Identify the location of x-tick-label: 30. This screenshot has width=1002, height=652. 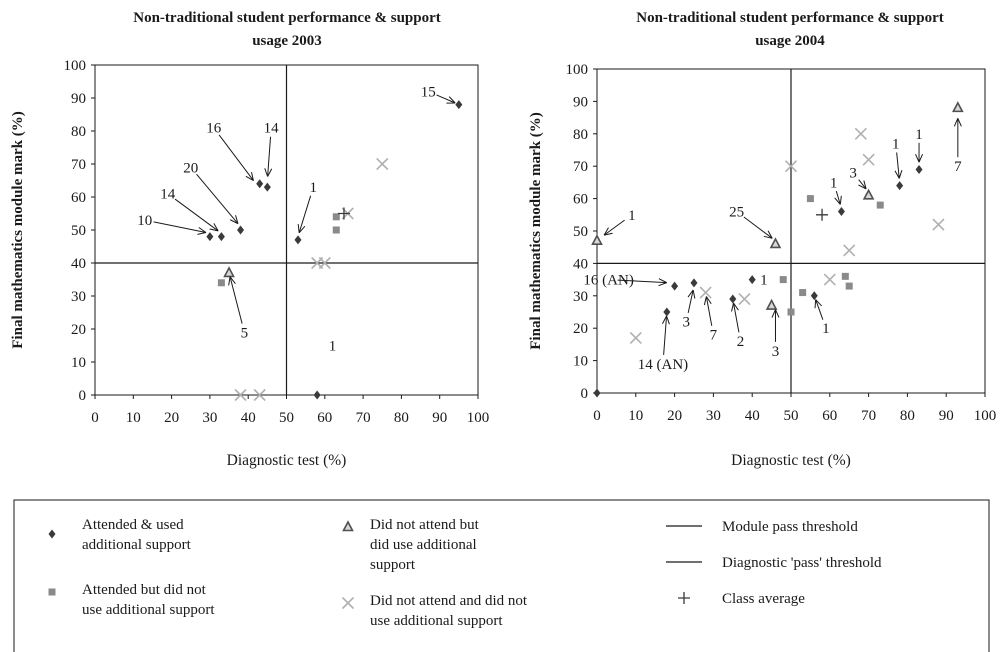
(713, 416).